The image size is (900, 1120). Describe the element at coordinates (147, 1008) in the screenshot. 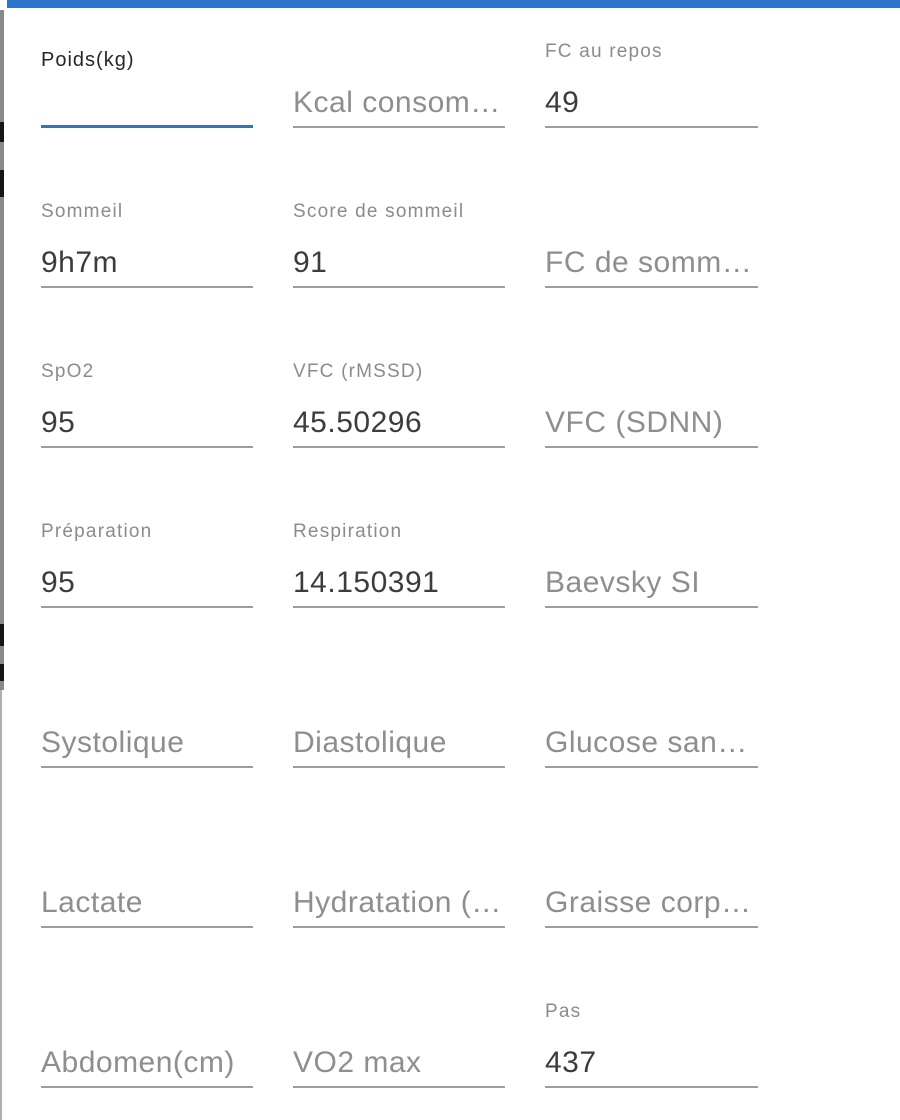

I see `field-abdomen-cm: Abdomen(cm)` at that location.